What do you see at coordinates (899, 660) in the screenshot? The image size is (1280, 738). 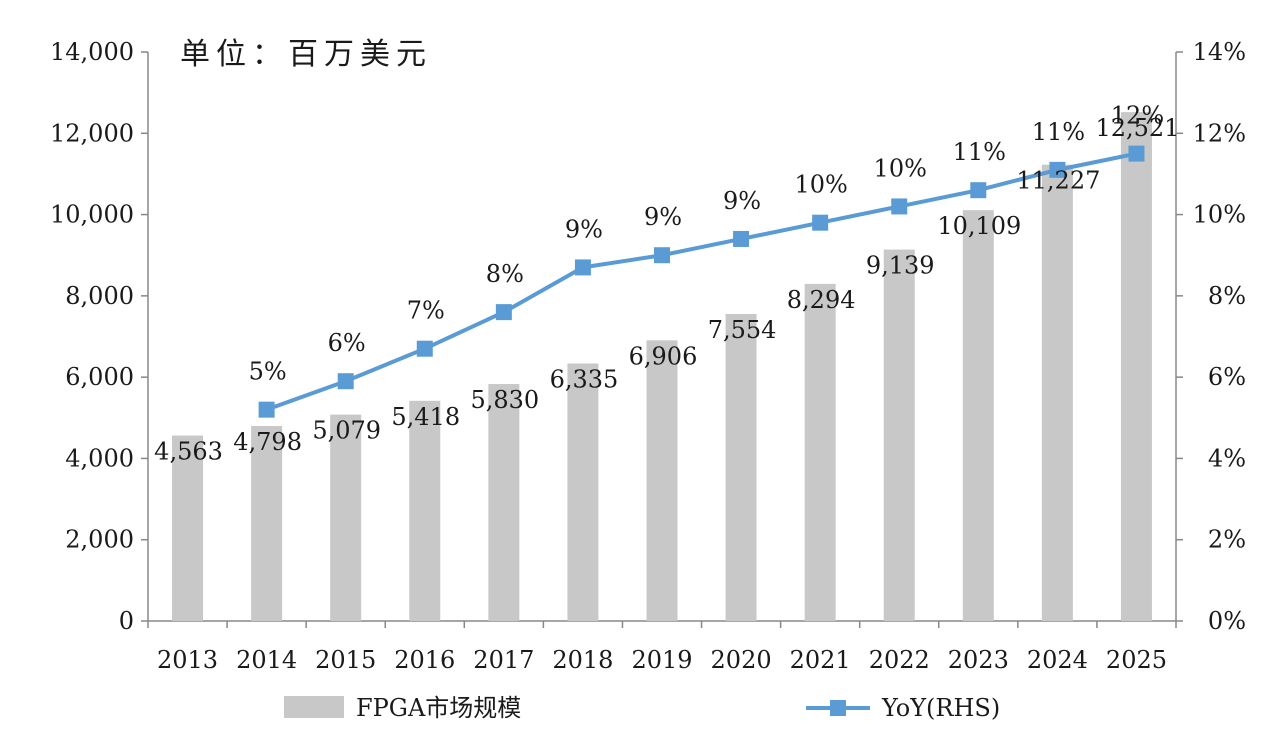 I see `x-tick-label: 2022` at bounding box center [899, 660].